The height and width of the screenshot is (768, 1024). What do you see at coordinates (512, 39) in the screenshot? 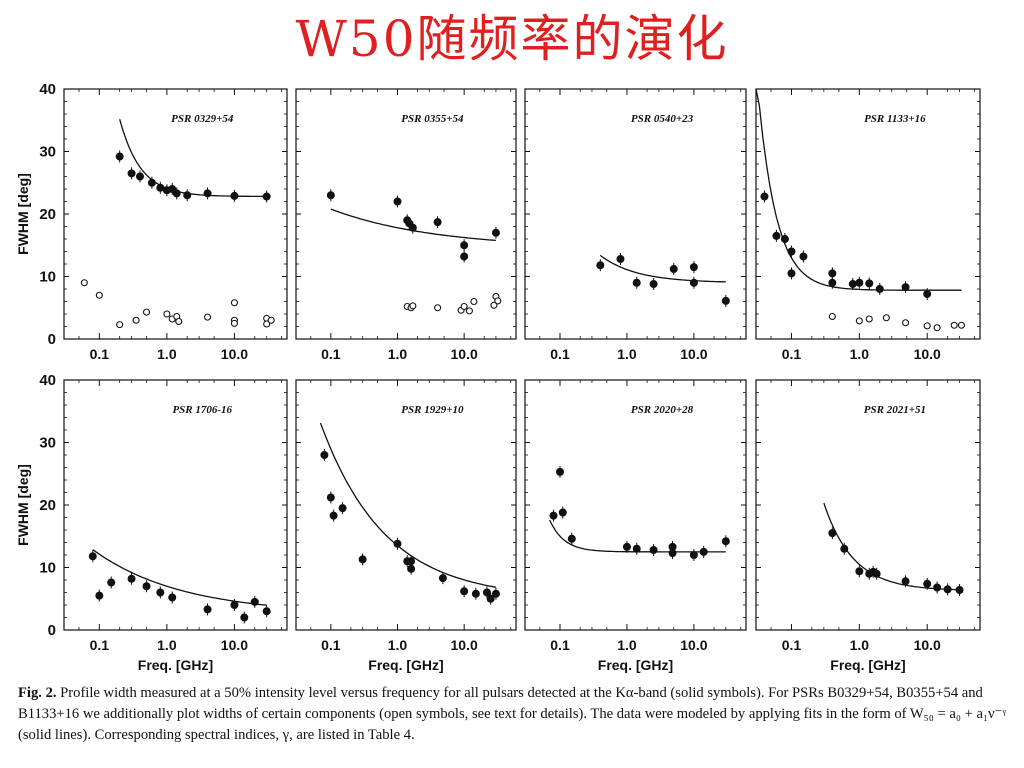
I see `slide-title: W50随频率的演化` at bounding box center [512, 39].